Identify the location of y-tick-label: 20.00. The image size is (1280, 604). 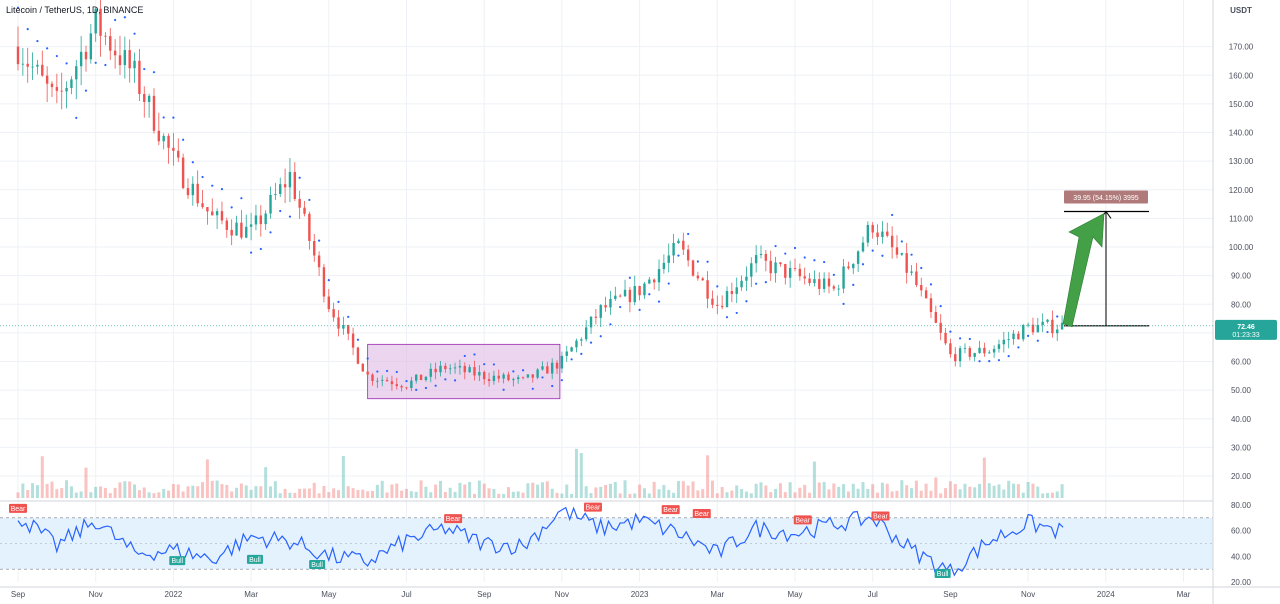
(1241, 476).